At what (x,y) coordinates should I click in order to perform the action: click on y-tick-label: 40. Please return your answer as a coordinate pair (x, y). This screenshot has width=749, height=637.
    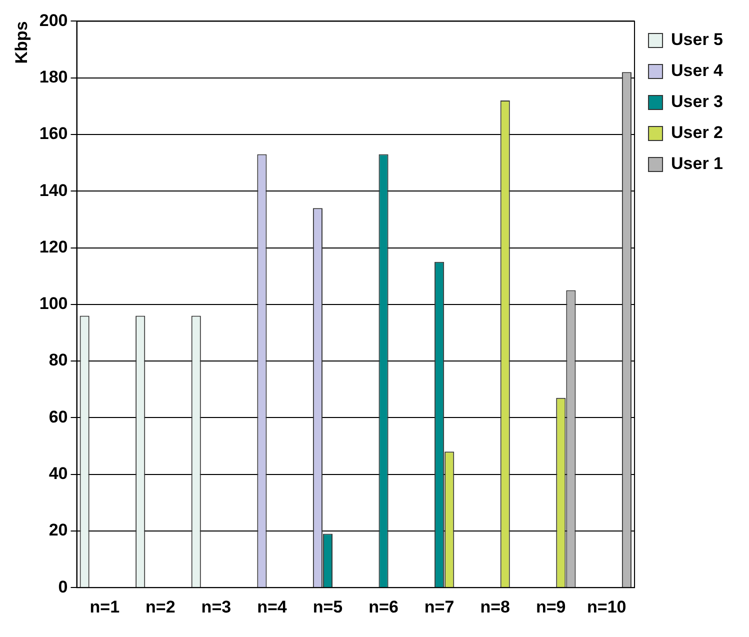
    Looking at the image, I should click on (58, 474).